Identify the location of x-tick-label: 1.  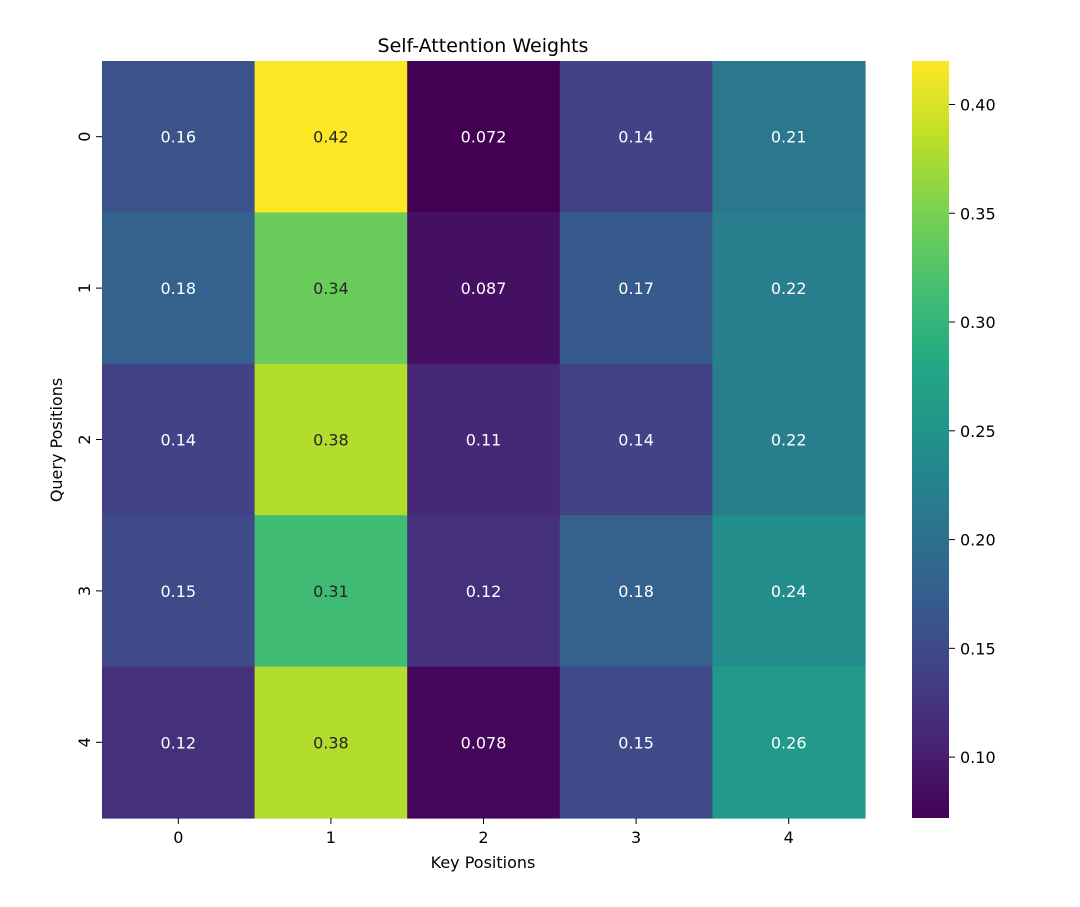
(331, 837).